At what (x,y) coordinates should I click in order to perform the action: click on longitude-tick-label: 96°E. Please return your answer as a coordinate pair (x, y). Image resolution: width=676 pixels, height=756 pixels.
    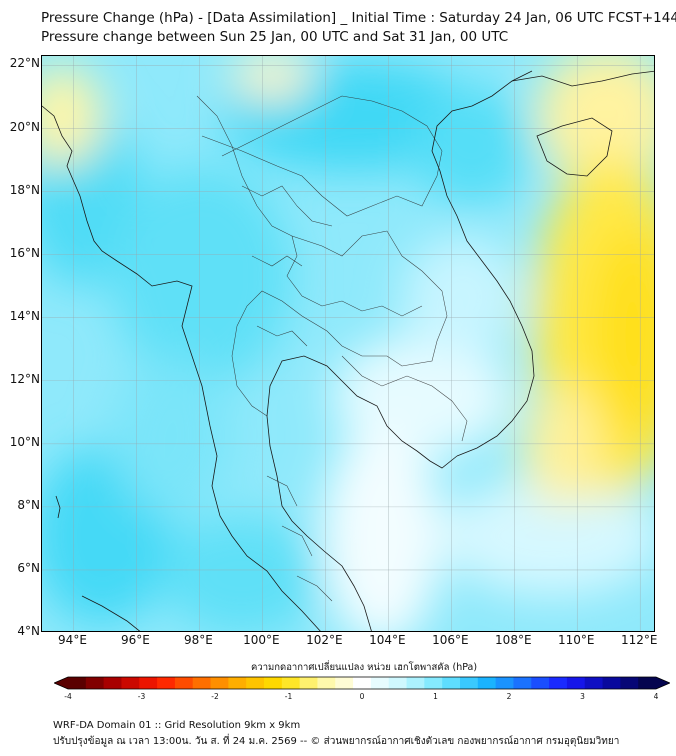
    Looking at the image, I should click on (135, 640).